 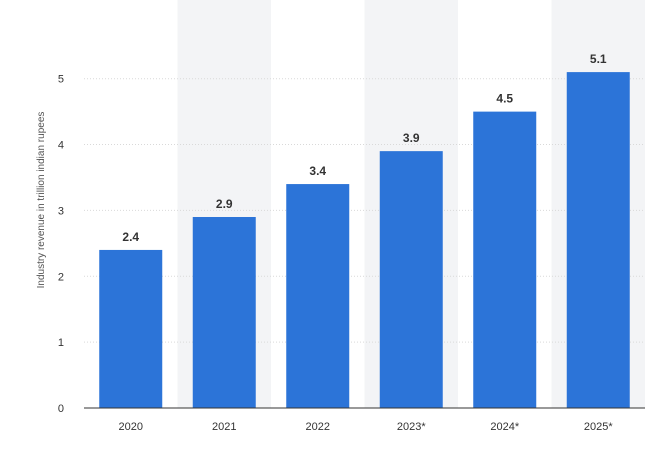 What do you see at coordinates (61, 244) in the screenshot?
I see `y-axis-tick-labels: 0 1 2 3 4 5` at bounding box center [61, 244].